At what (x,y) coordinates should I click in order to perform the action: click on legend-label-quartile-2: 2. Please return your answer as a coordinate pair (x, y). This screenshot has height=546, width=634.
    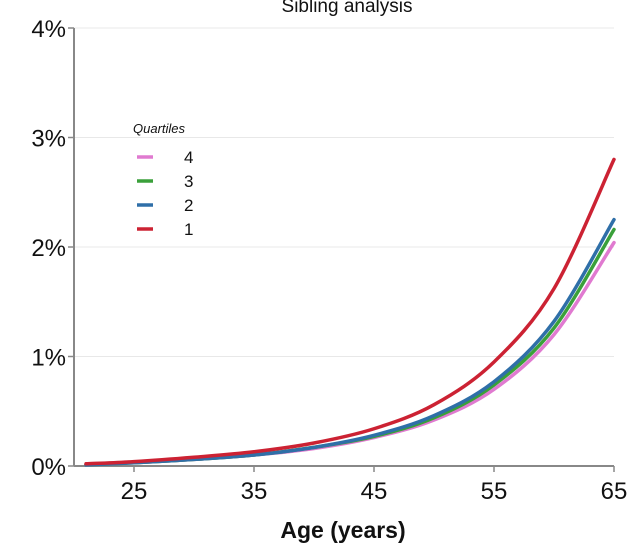
    Looking at the image, I should click on (188, 205).